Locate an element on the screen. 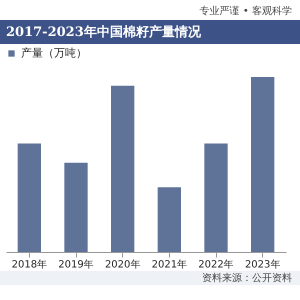 The image size is (300, 300). chart-title: 2017-2023年中国棉籽产量情况 is located at coordinates (150, 32).